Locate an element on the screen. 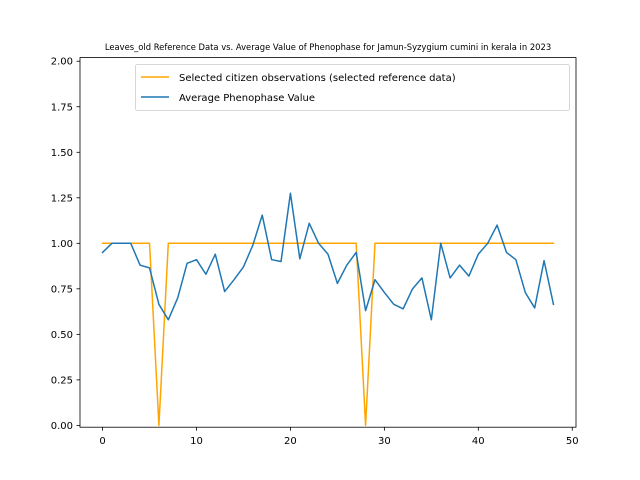 The image size is (640, 480). y-tick-label: 1.50 is located at coordinates (62, 153).